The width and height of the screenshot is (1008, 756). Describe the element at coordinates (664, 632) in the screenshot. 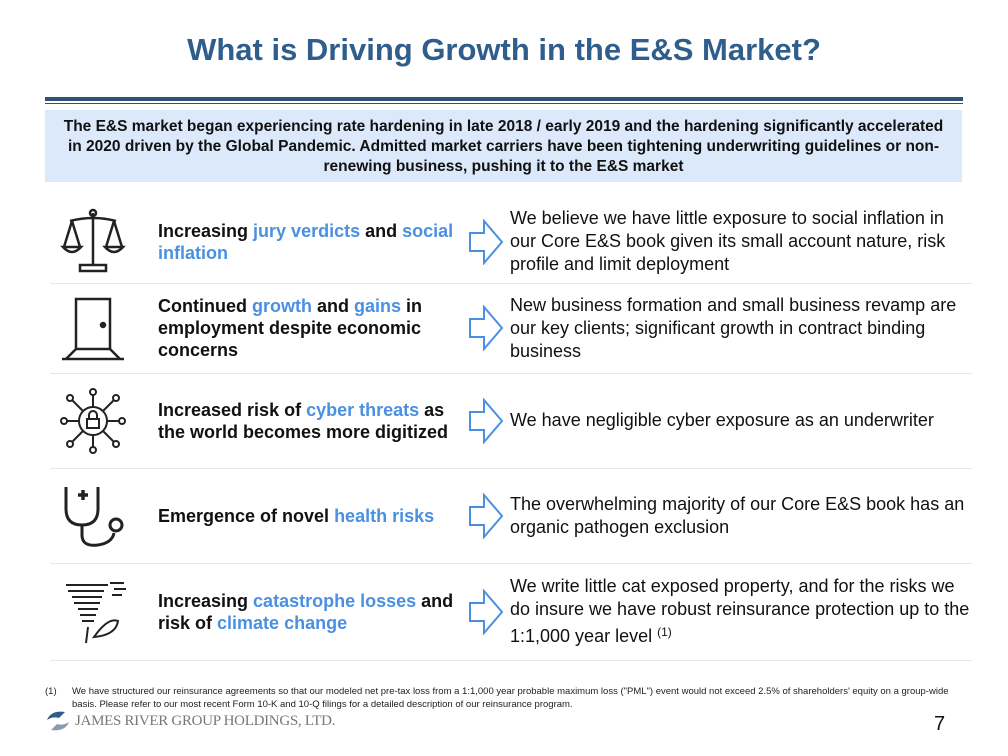

I see `footnote-ref: (1)` at that location.